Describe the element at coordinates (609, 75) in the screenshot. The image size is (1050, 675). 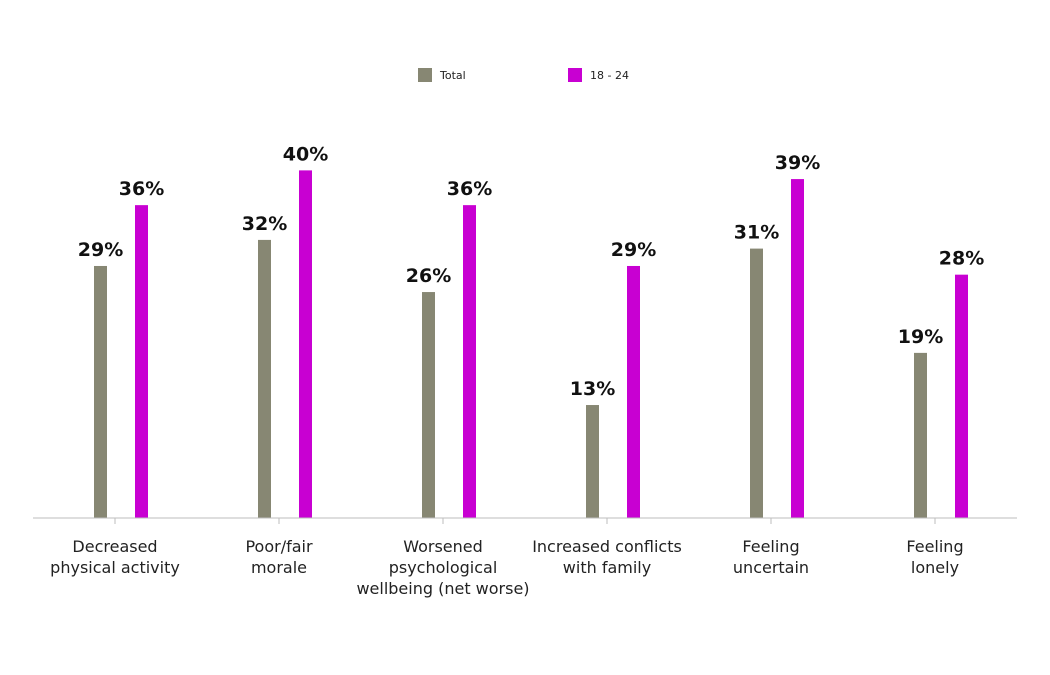
I see `legend-label-18-24: 18 - 24` at that location.